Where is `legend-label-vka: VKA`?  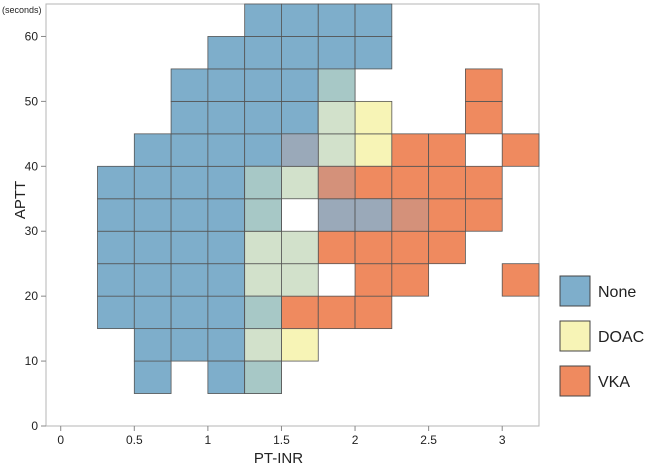 legend-label-vka: VKA is located at coordinates (614, 382).